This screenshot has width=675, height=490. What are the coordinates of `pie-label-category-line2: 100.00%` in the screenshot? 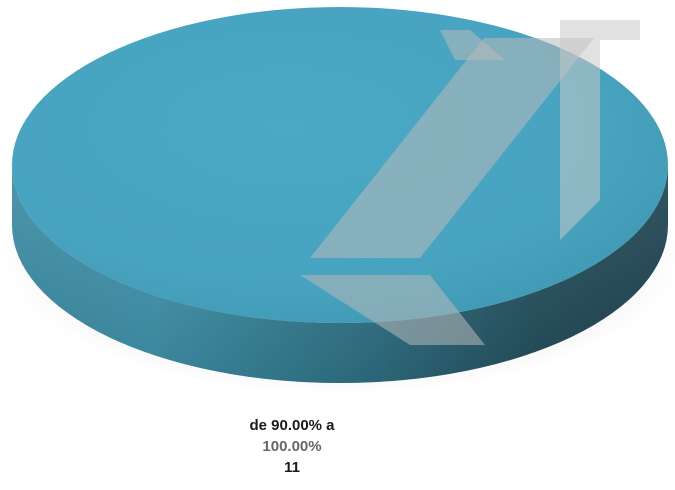 It's located at (292, 446).